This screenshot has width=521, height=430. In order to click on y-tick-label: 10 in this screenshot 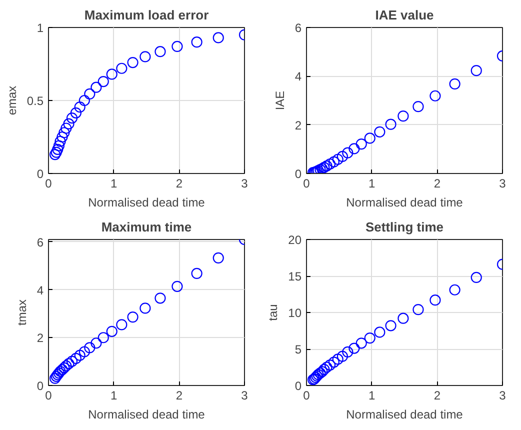, I will do `click(295, 313)`.